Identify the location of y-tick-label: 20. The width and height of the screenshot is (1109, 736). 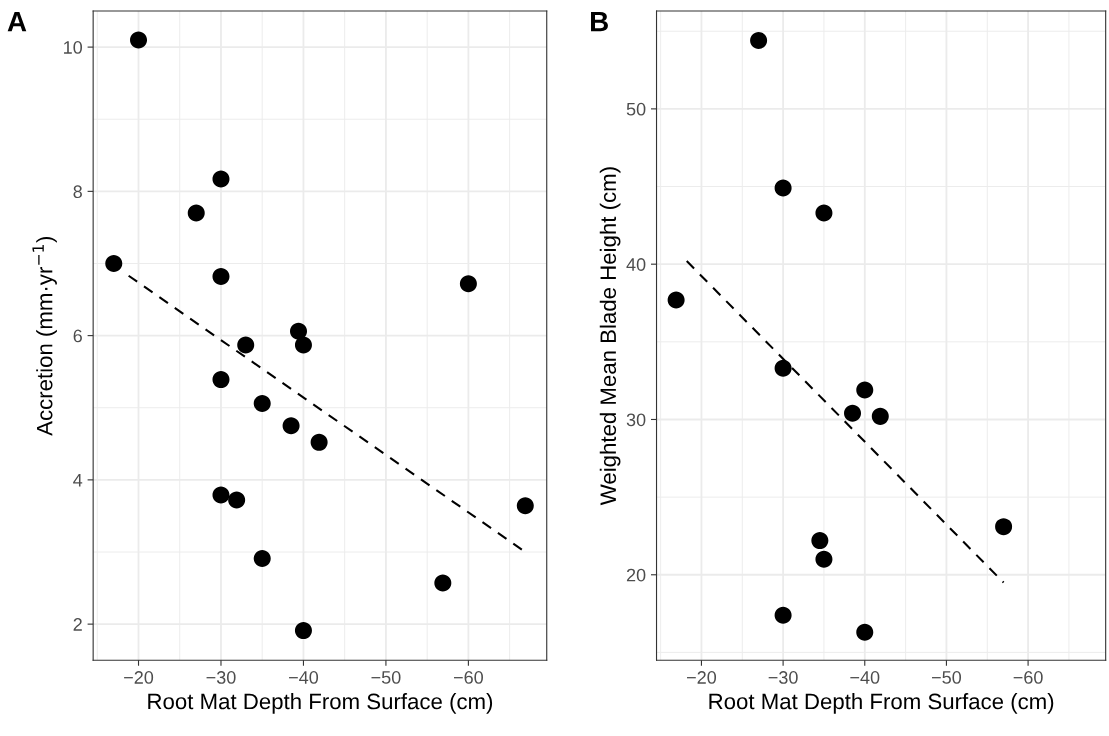
(636, 575).